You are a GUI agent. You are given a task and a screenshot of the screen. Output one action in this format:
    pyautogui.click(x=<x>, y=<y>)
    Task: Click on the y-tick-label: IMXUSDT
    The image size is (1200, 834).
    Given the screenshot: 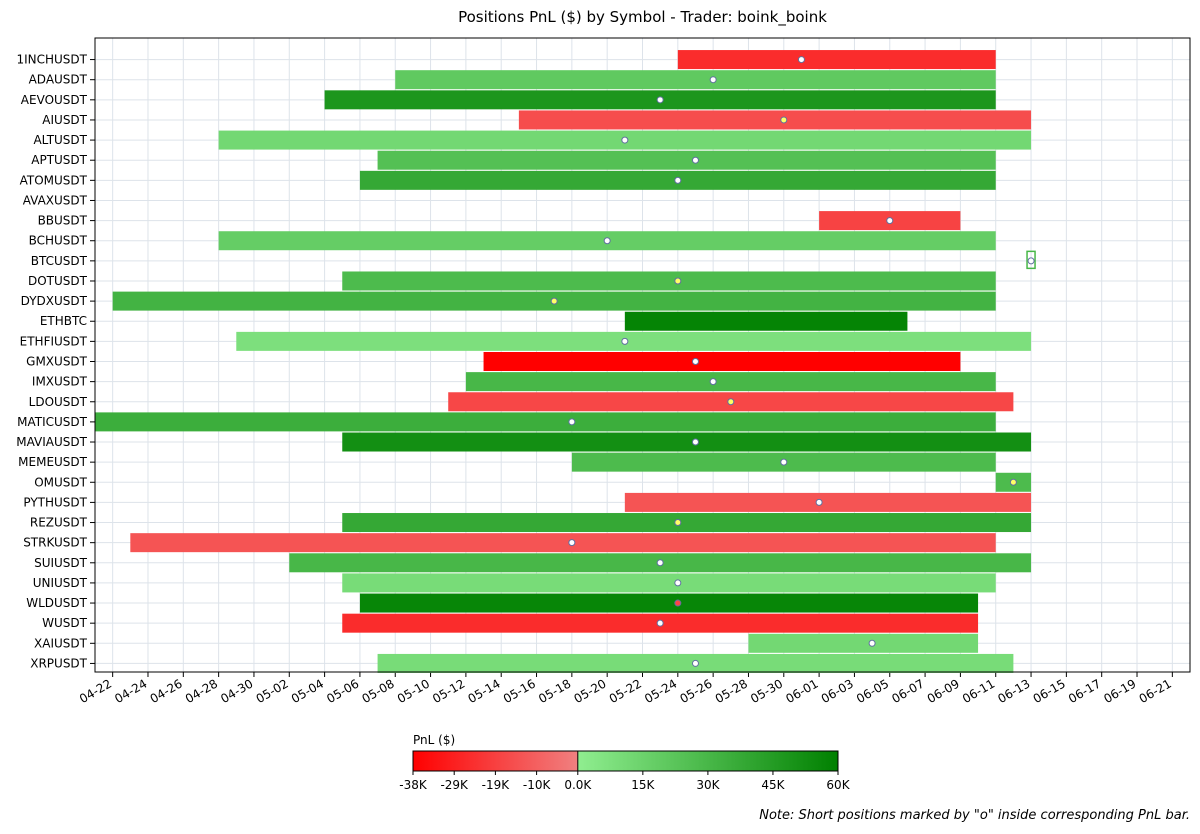 What is the action you would take?
    pyautogui.click(x=60, y=382)
    